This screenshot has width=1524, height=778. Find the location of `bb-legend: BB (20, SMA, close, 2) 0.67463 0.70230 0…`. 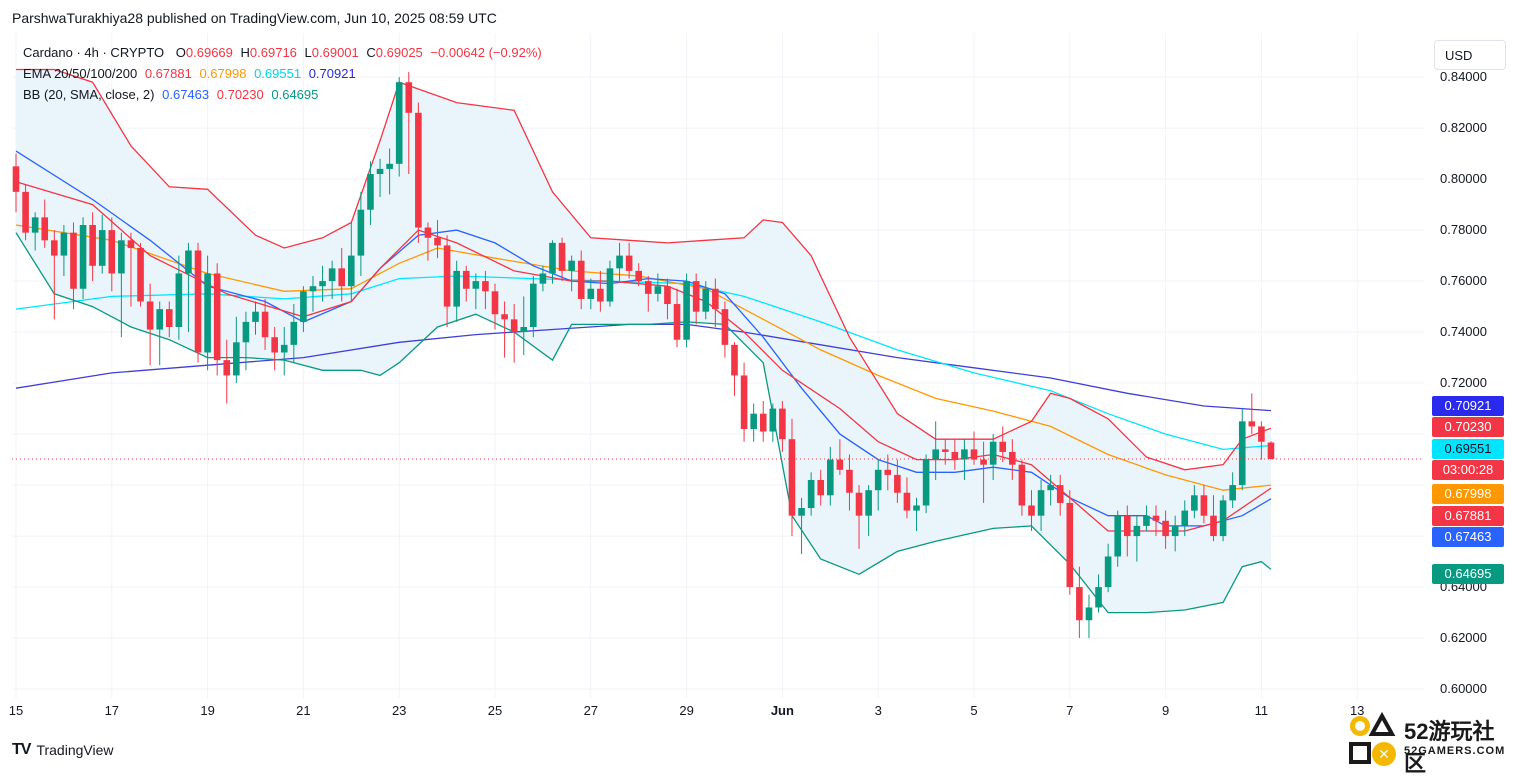

bb-legend: BB (20, SMA, close, 2) 0.67463 0.70230 0… is located at coordinates (172, 94).